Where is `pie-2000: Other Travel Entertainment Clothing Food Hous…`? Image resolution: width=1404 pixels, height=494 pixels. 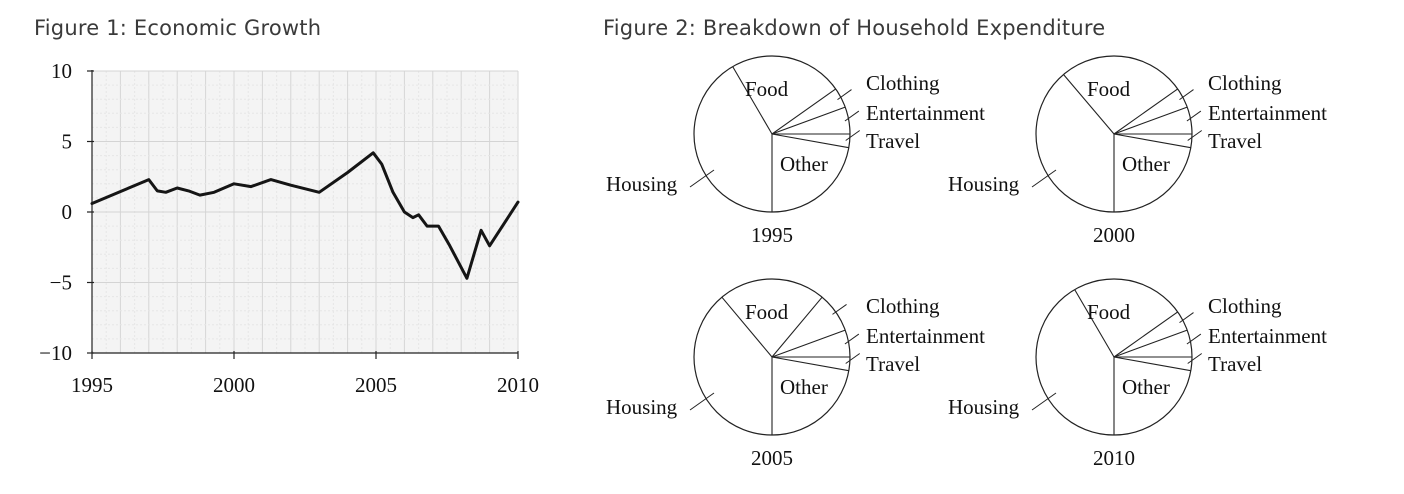 pie-2000: Other Travel Entertainment Clothing Food Hous… is located at coordinates (1137, 151).